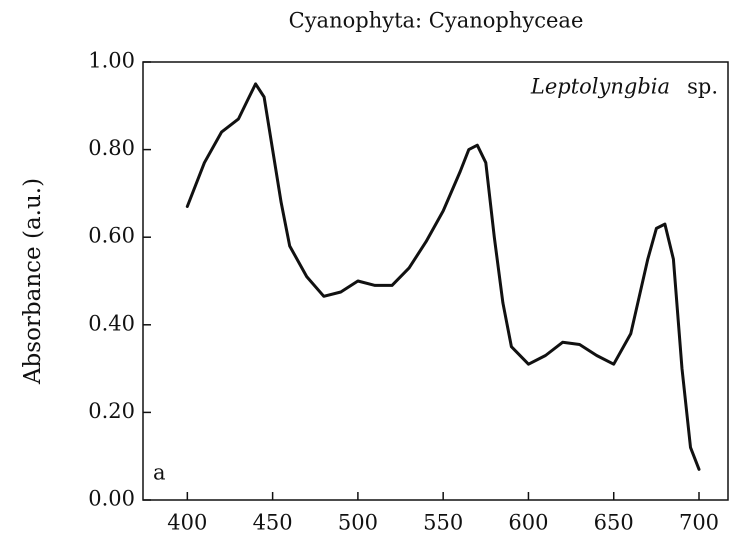  What do you see at coordinates (436, 21) in the screenshot?
I see `chart-title: Cyanophyta: Cyanophyceae` at bounding box center [436, 21].